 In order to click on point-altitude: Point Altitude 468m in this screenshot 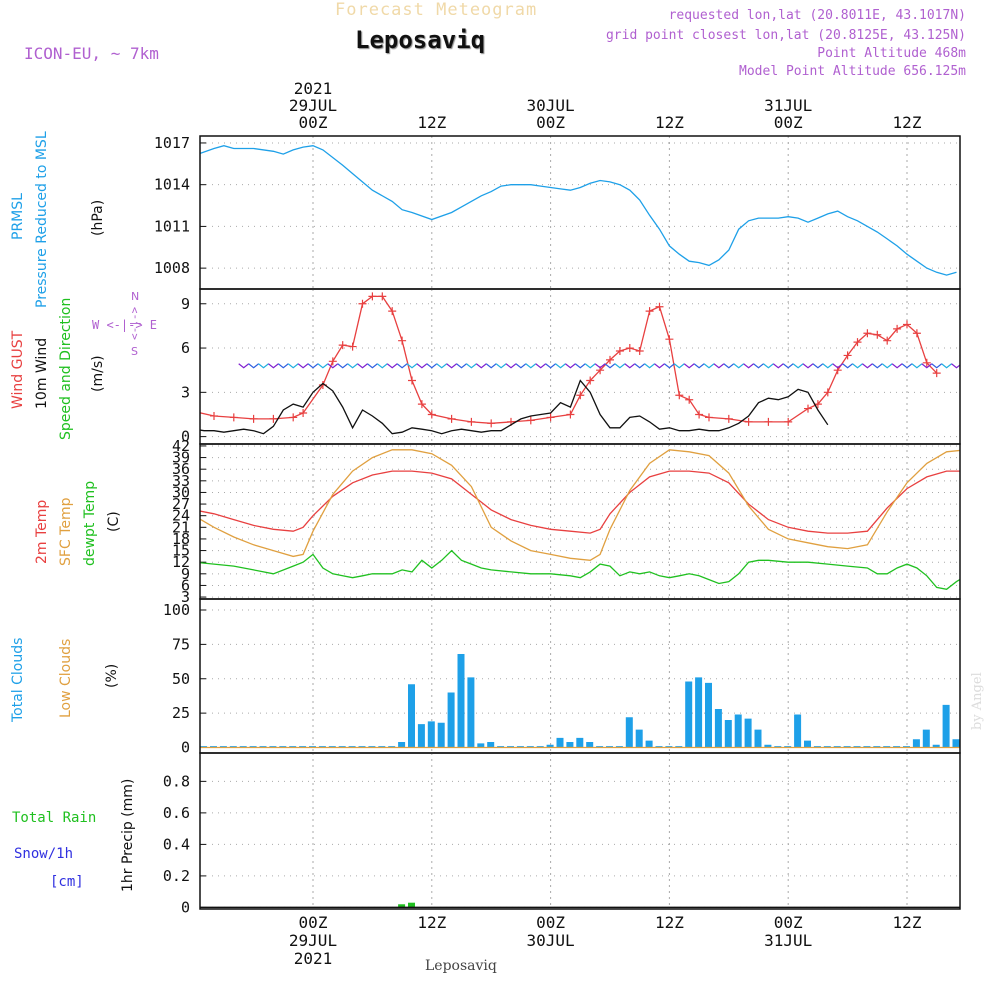, I will do `click(891, 53)`.